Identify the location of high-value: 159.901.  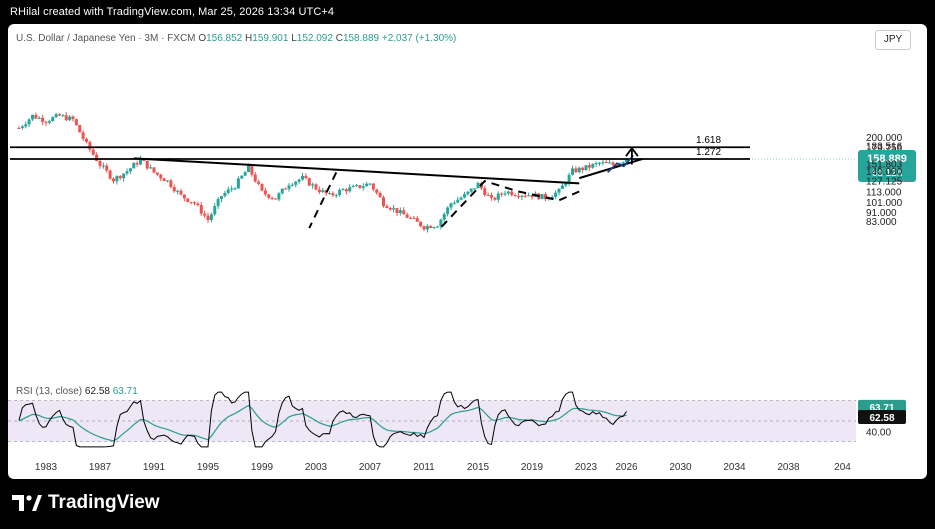
(270, 38).